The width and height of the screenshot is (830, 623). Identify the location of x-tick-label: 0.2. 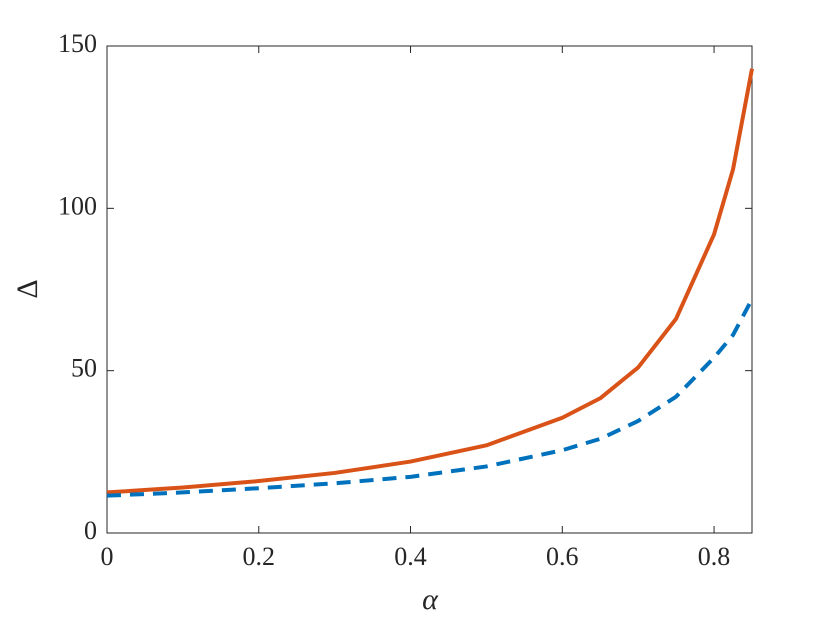
(259, 556).